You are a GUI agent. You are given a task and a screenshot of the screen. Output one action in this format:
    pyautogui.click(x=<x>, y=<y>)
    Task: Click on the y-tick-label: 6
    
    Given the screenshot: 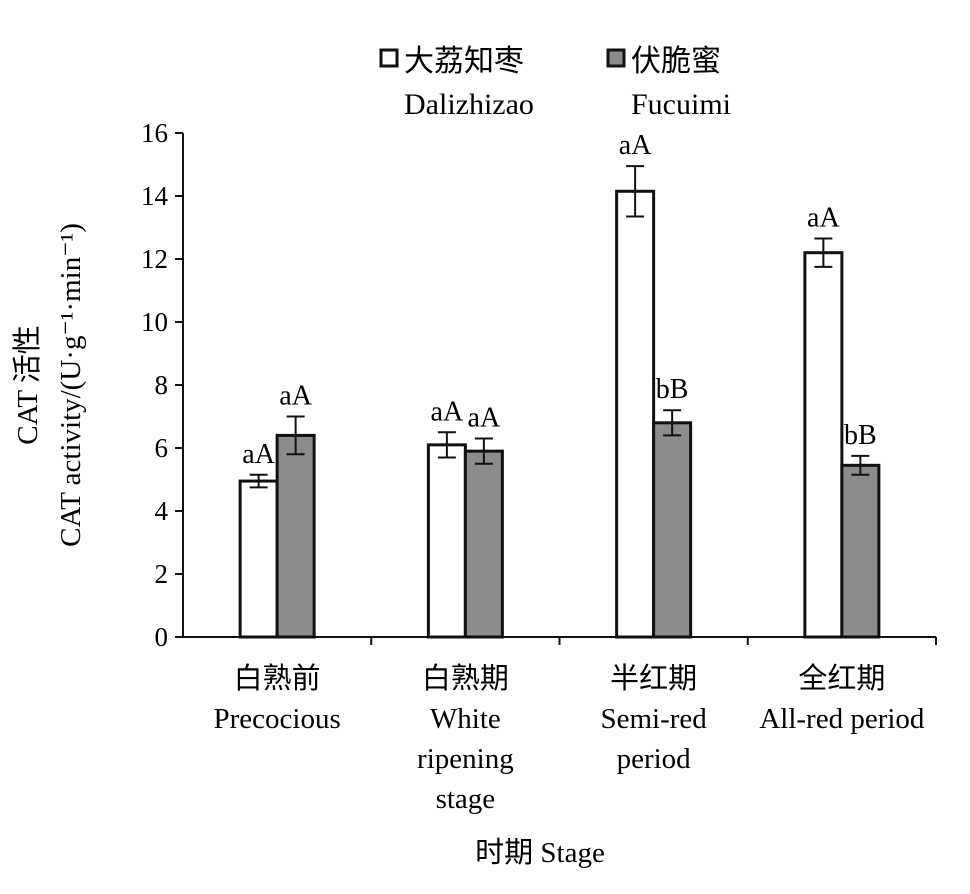 What is the action you would take?
    pyautogui.click(x=162, y=448)
    